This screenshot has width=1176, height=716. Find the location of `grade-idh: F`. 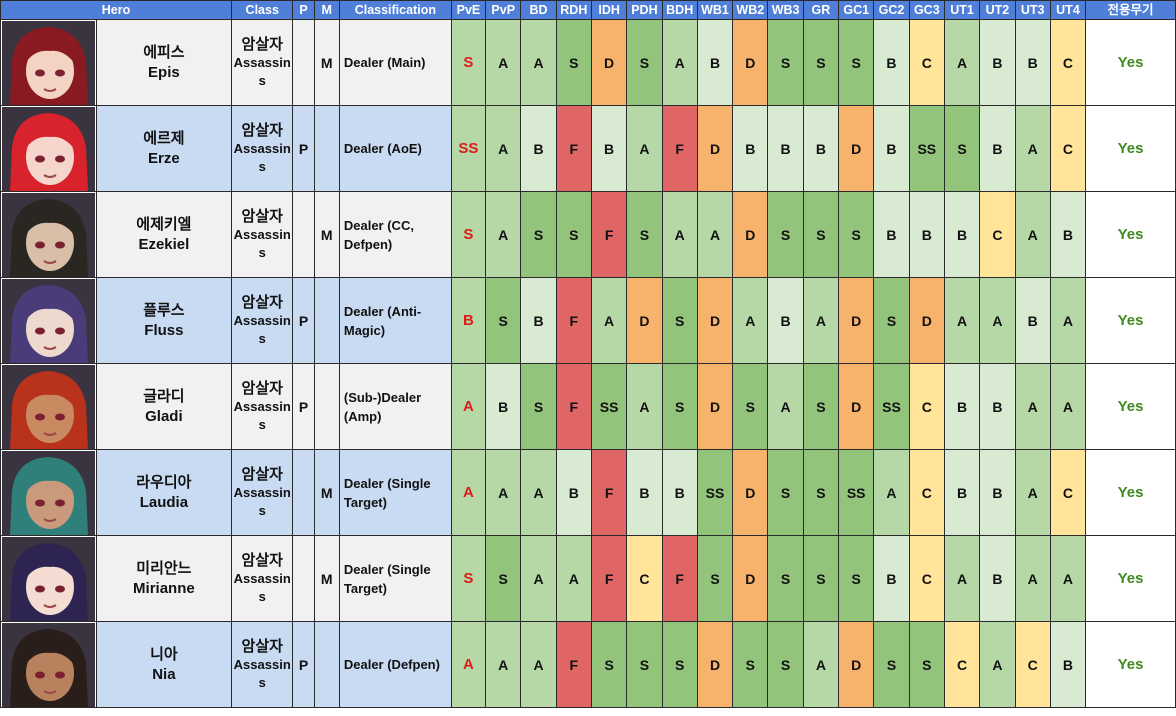

grade-idh: F is located at coordinates (609, 492).